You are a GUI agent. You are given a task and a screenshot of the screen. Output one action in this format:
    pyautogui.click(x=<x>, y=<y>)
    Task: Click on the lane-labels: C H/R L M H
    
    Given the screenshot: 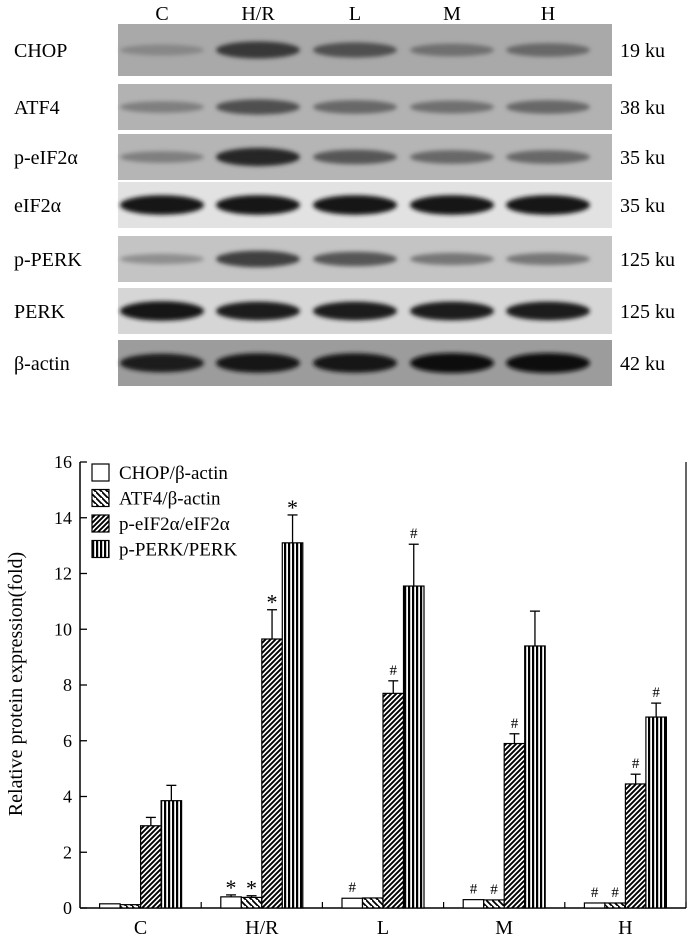 What is the action you would take?
    pyautogui.click(x=355, y=14)
    